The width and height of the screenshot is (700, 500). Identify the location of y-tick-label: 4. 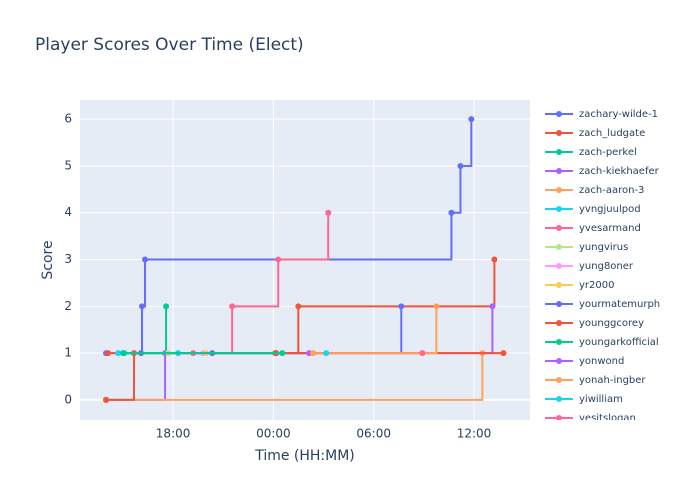
(68, 212).